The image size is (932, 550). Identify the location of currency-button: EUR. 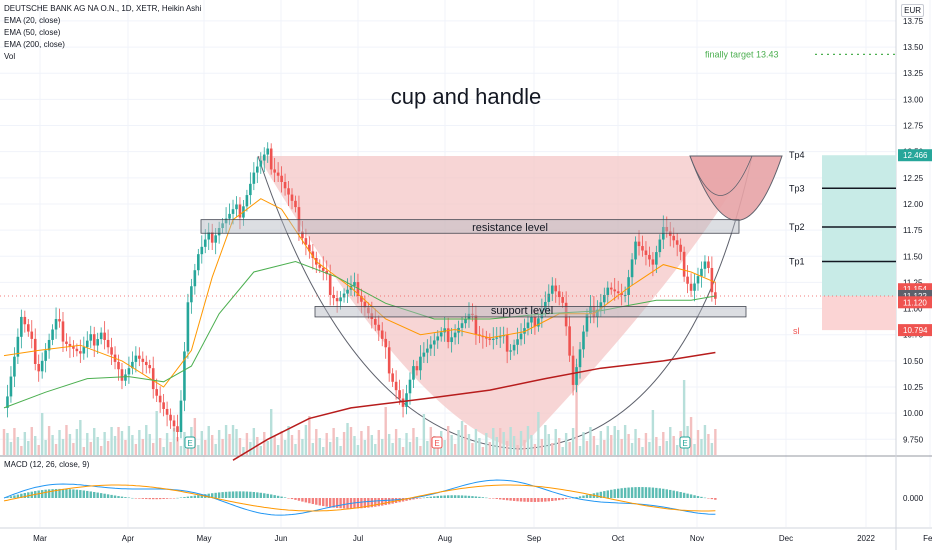
(912, 10).